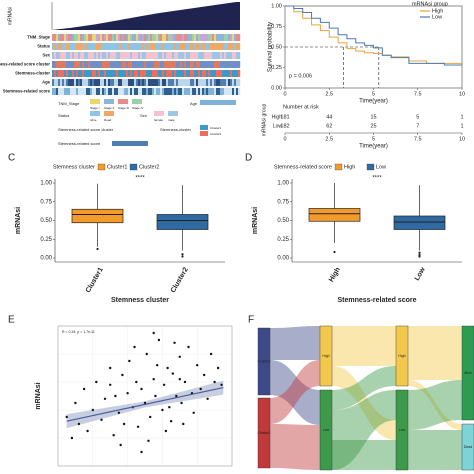 The height and width of the screenshot is (474, 474). Describe the element at coordinates (284, 117) in the screenshot. I see `risk-count: 181` at that location.